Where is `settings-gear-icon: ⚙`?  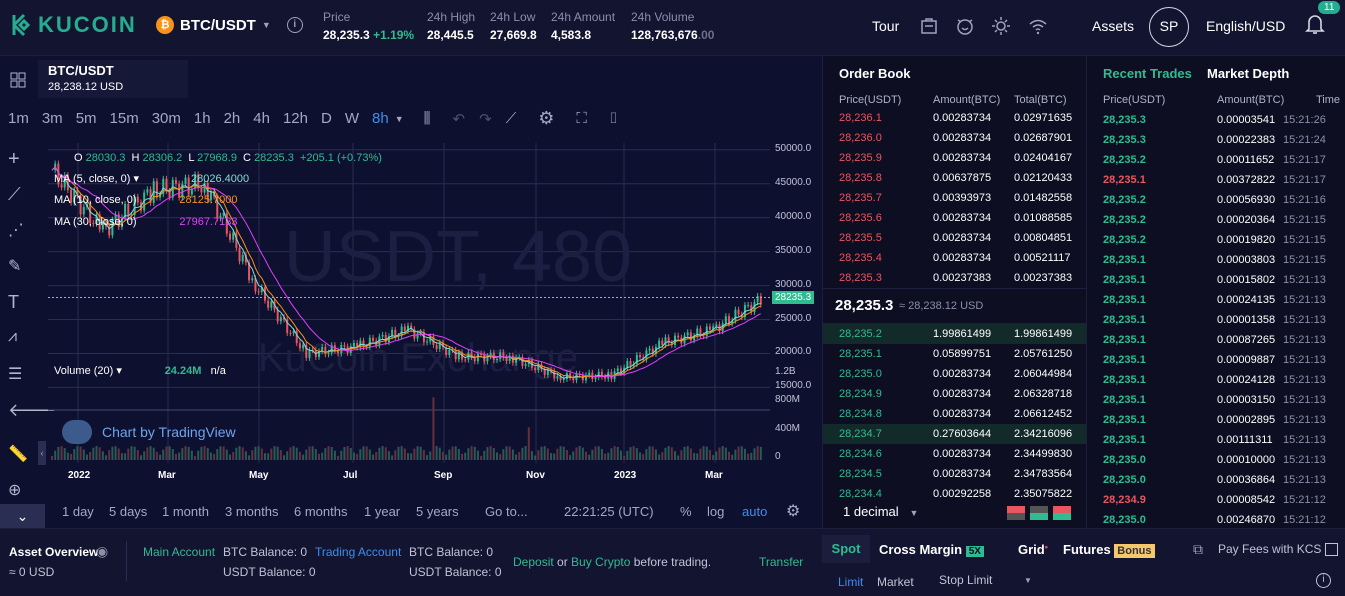 settings-gear-icon: ⚙ is located at coordinates (546, 118).